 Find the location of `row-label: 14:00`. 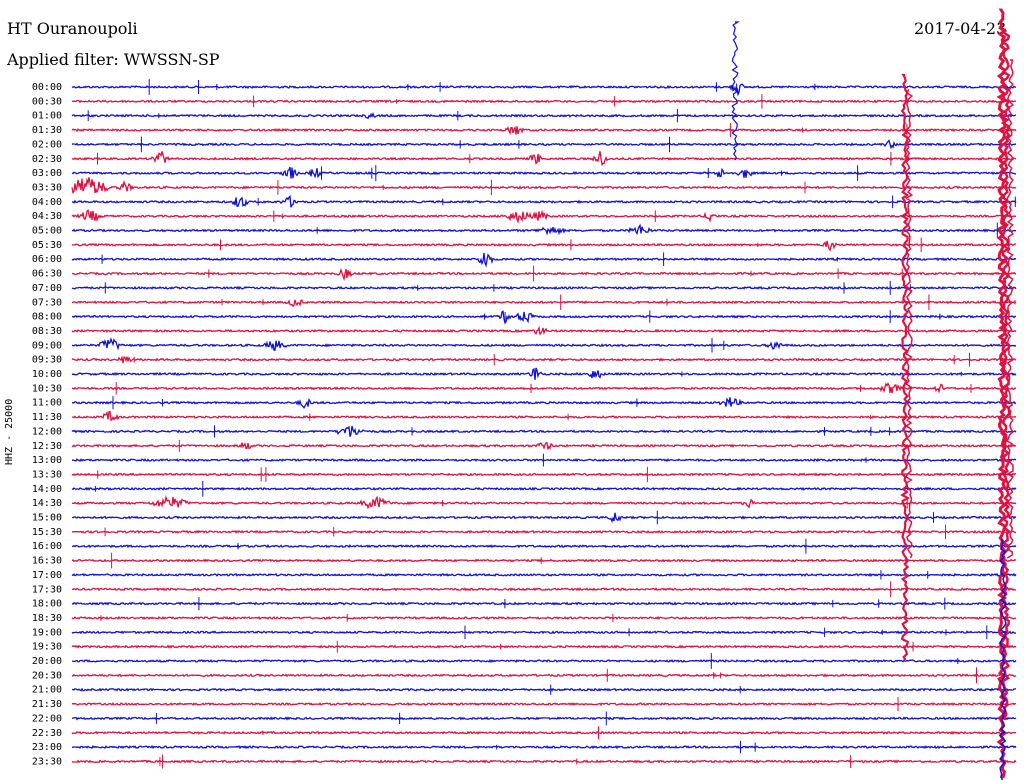

row-label: 14:00 is located at coordinates (47, 489).